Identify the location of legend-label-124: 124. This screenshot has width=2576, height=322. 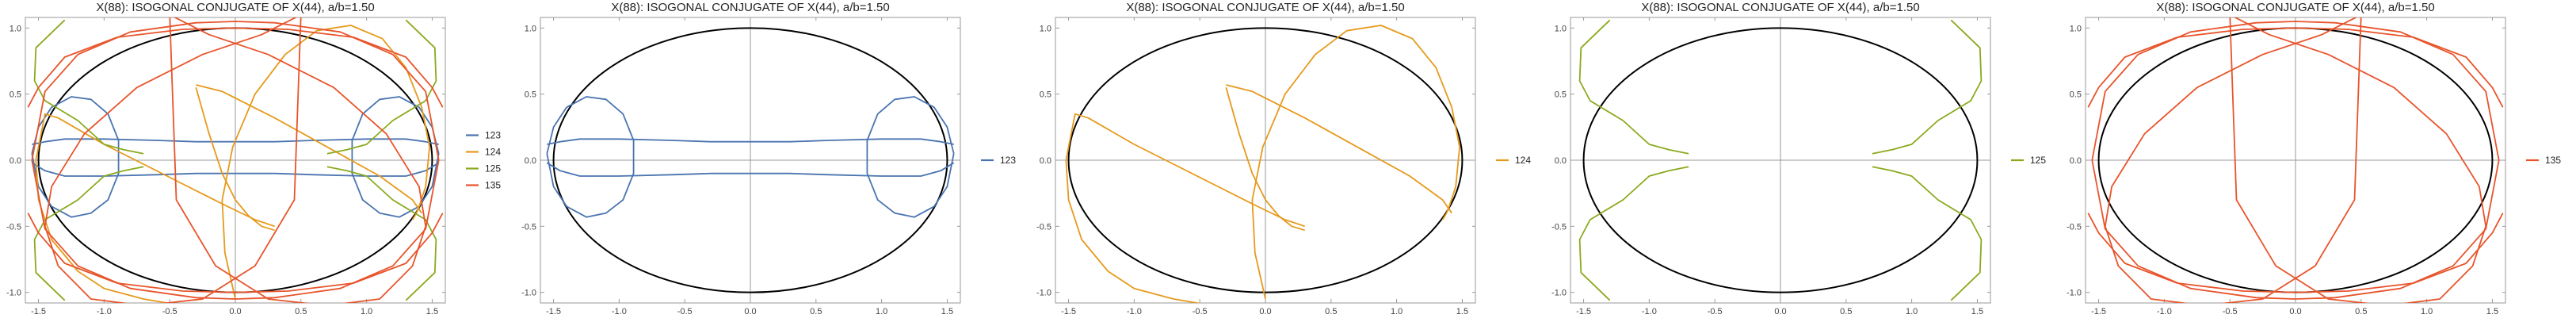
(1523, 160).